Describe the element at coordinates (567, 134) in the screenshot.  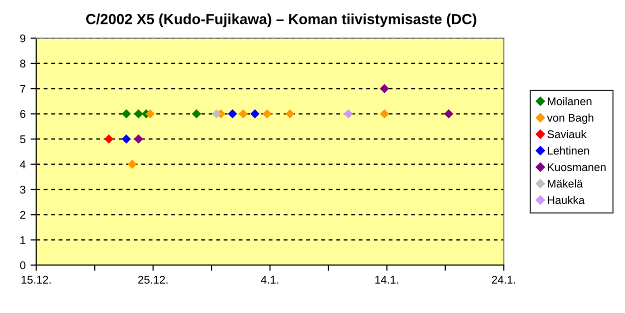
I see `legend-label: Saviauk` at that location.